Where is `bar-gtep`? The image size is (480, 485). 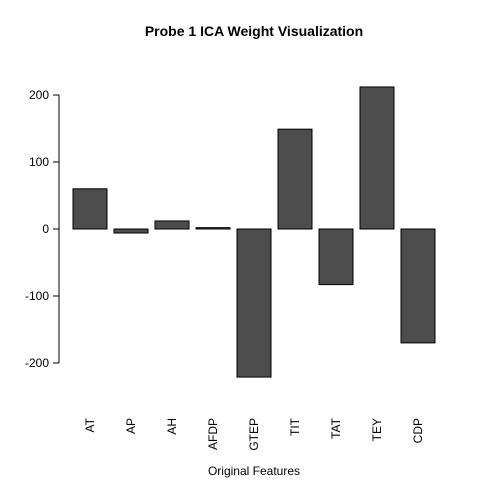
bar-gtep is located at coordinates (254, 303).